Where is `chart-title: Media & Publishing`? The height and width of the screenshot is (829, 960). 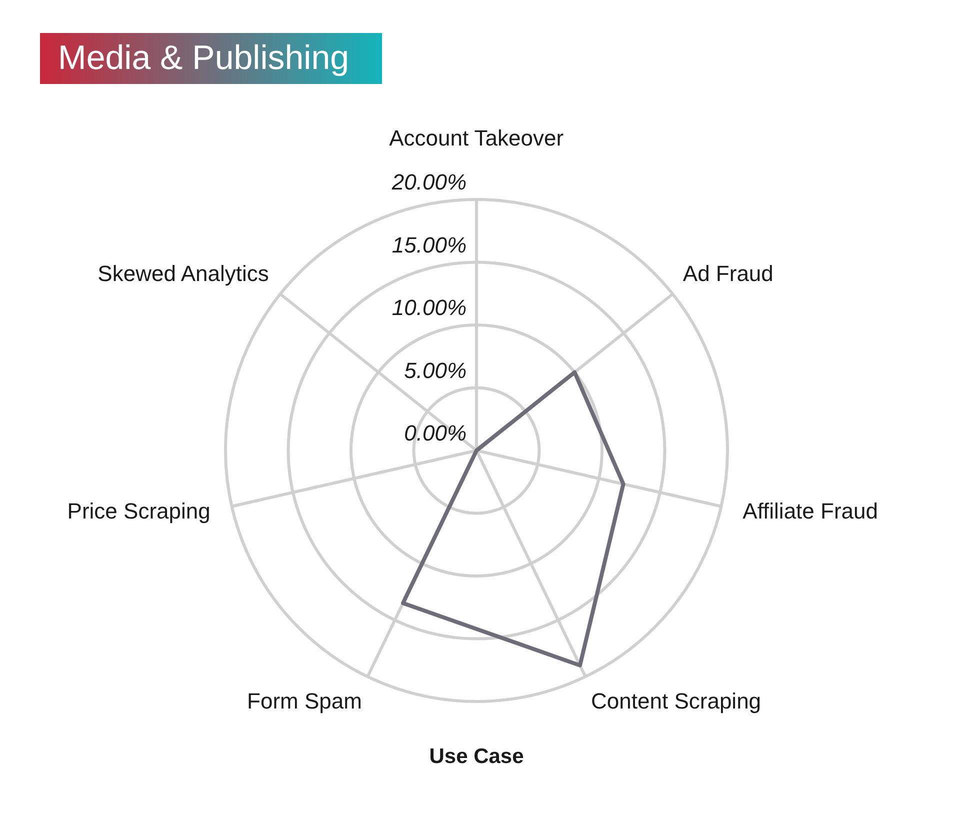
chart-title: Media & Publishing is located at coordinates (204, 58).